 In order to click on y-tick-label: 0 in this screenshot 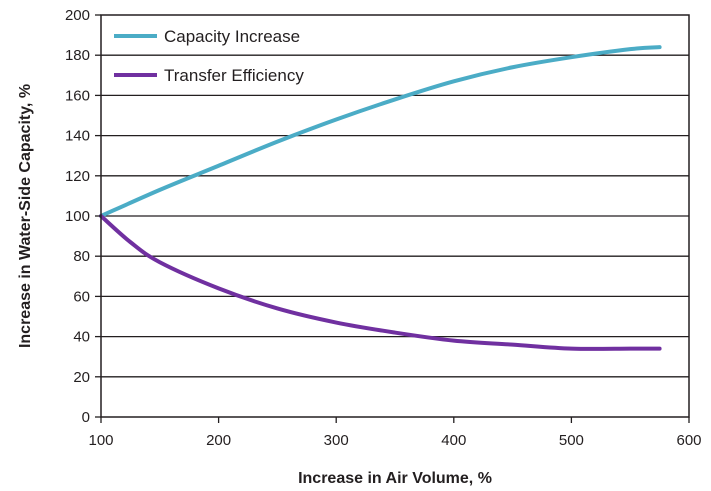, I will do `click(86, 417)`.